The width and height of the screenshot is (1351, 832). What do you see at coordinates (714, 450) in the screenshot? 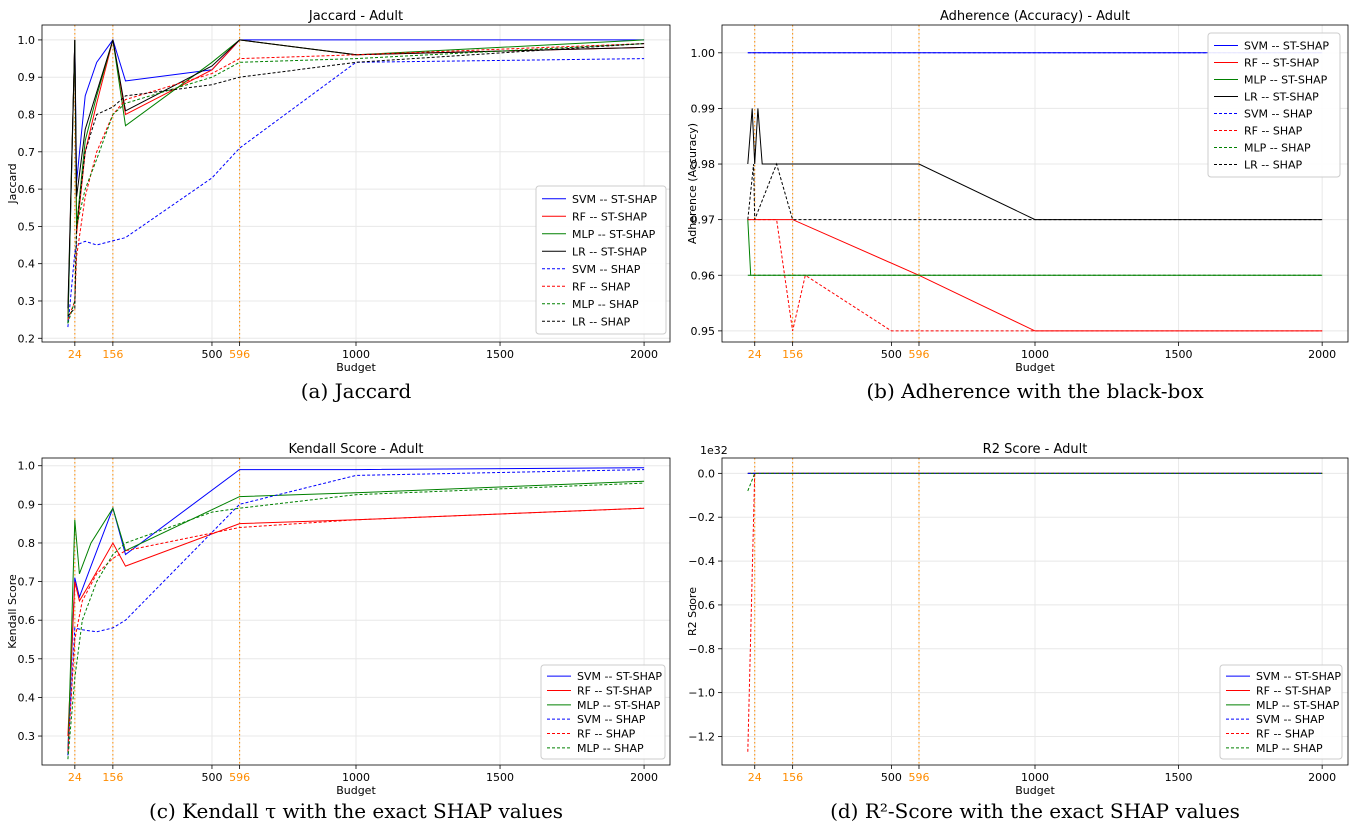
I see `y-axis-multiplier: 1e32` at bounding box center [714, 450].